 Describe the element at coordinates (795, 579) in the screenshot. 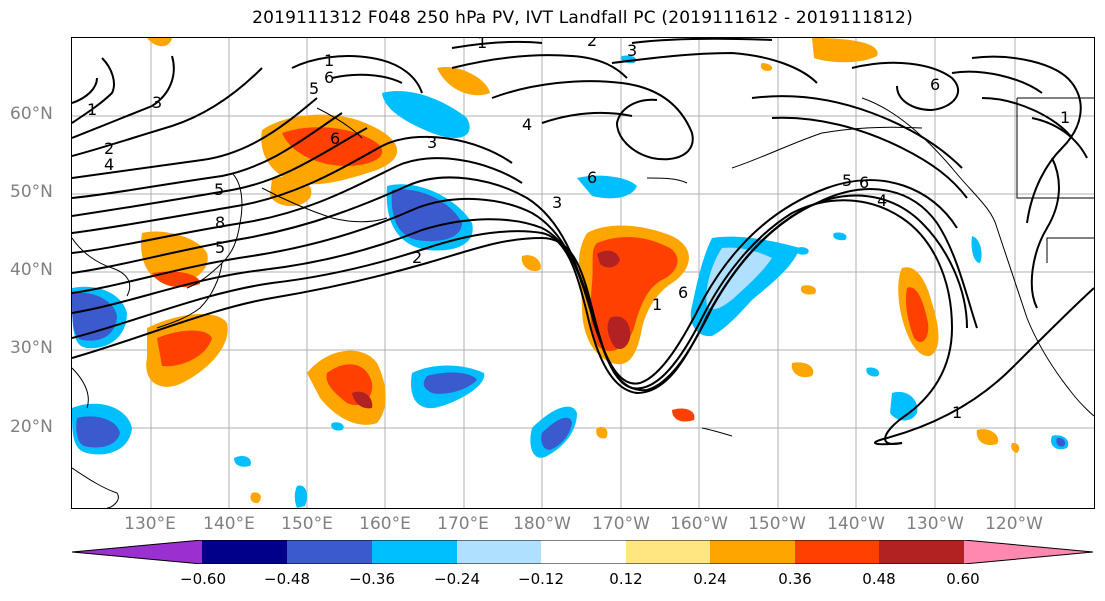

I see `colorbar-tick-label: 0.36` at that location.